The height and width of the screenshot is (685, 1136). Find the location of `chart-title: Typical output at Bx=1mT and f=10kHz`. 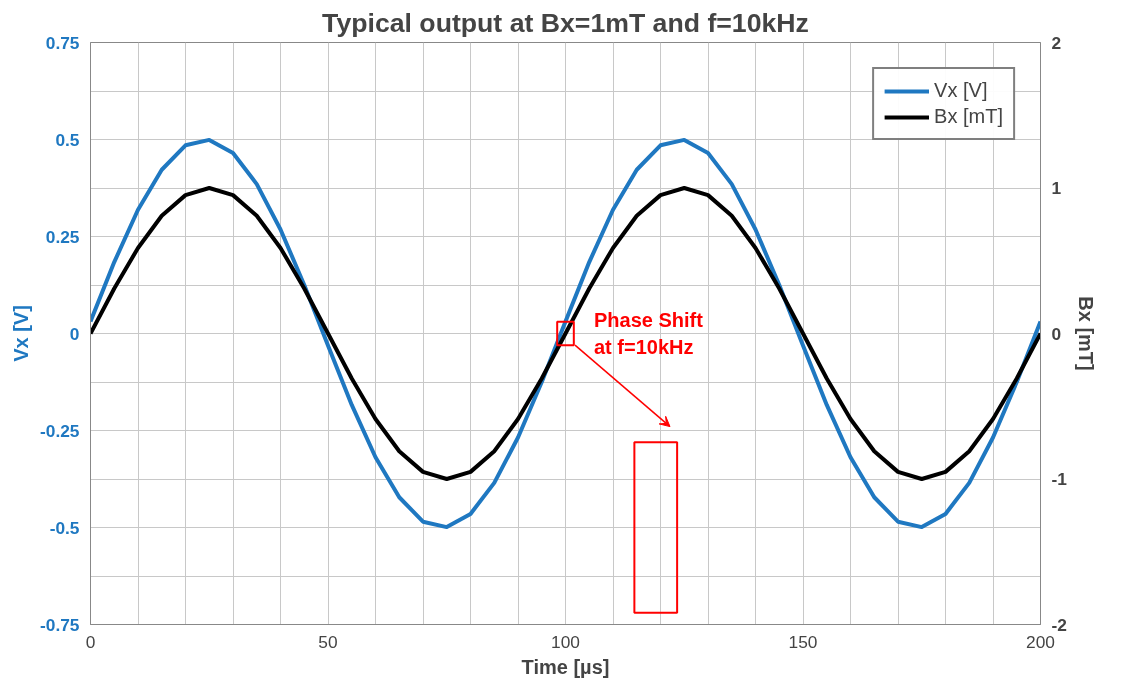

chart-title: Typical output at Bx=1mT and f=10kHz is located at coordinates (565, 22).